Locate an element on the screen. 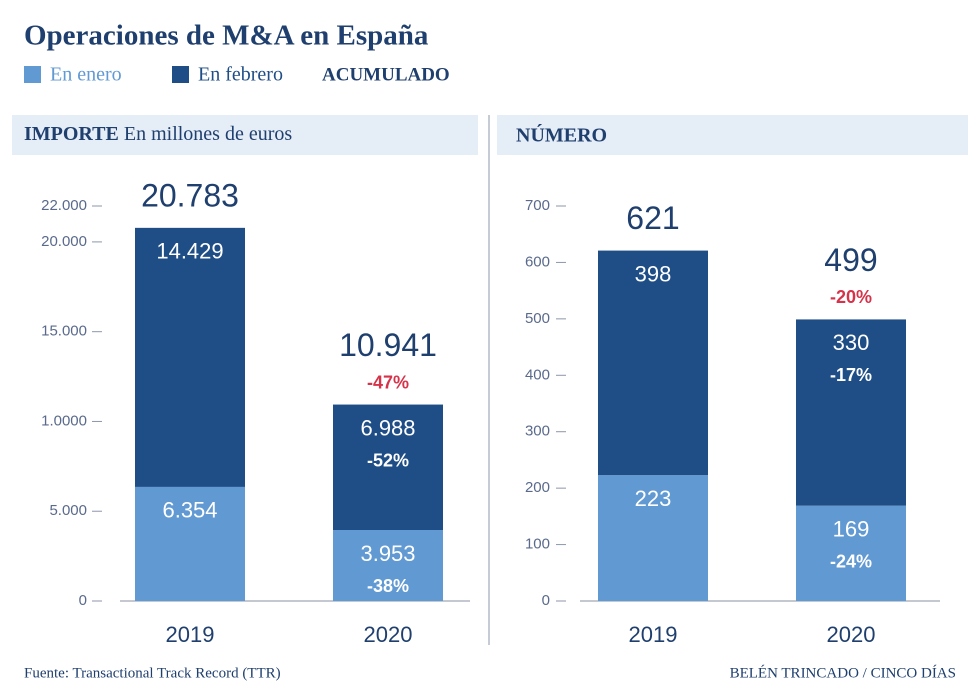 This screenshot has height=700, width=980. y-tick-label: 1.0000 is located at coordinates (64, 420).